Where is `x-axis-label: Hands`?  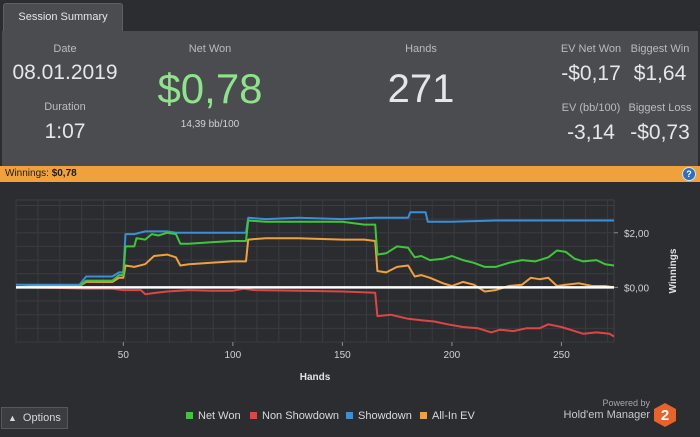 x-axis-label: Hands is located at coordinates (315, 377).